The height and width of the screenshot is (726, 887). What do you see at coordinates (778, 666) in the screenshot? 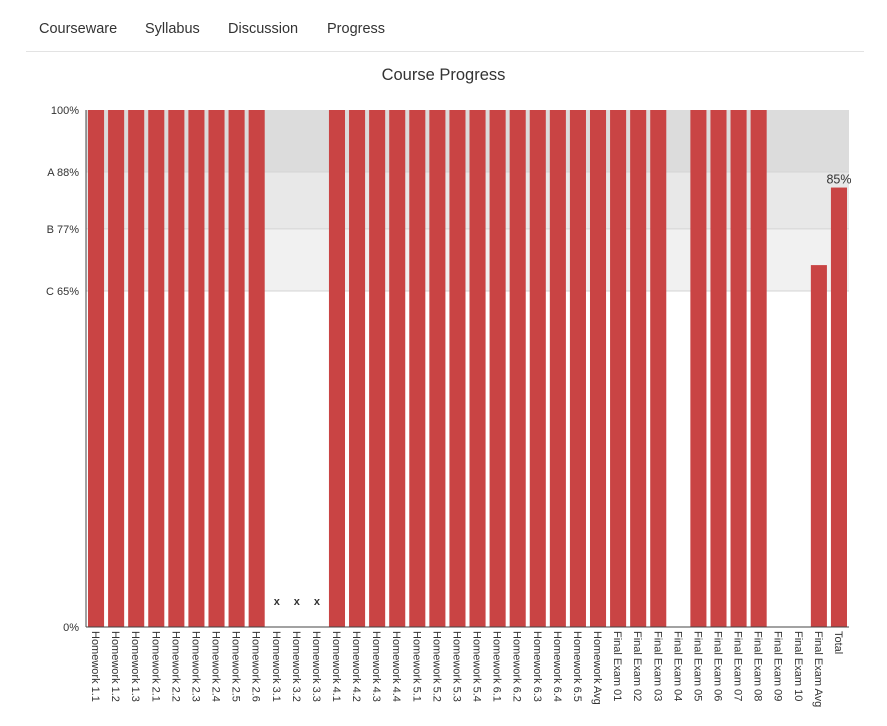
I see `x-tick-label: Final Exam 09` at bounding box center [778, 666].